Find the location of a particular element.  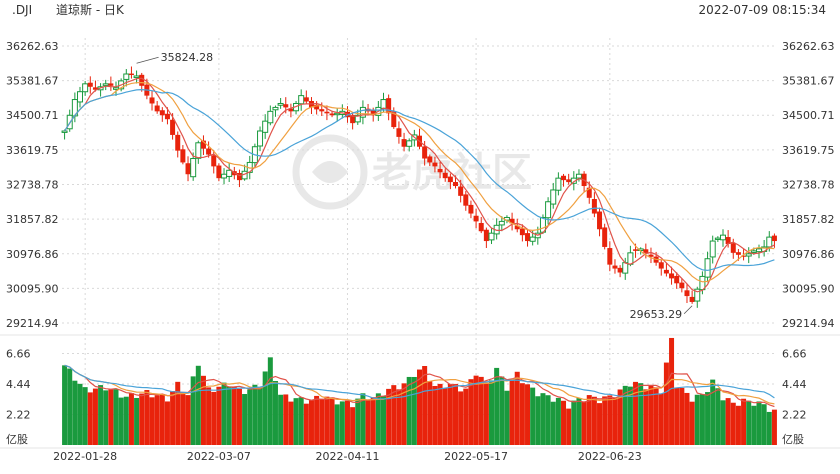

volume-ma-line is located at coordinates (419, 382).